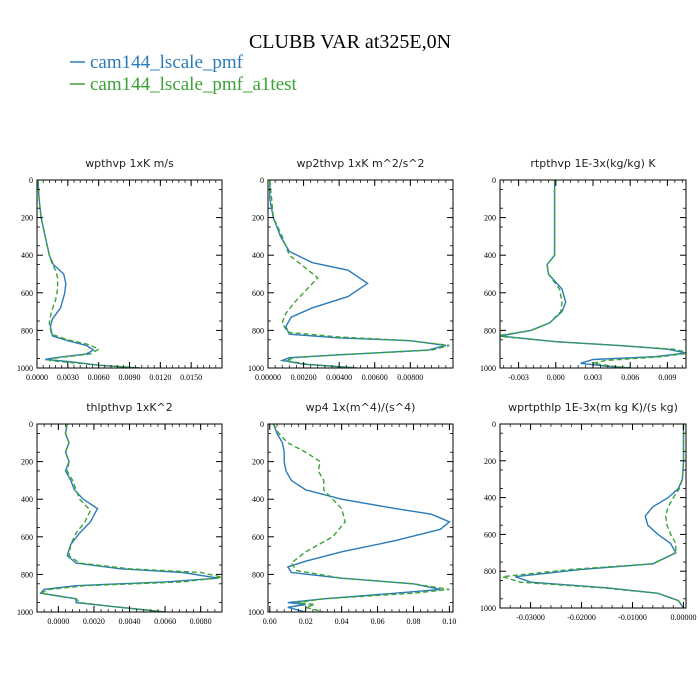  What do you see at coordinates (361, 407) in the screenshot?
I see `panel-title: wp4 1x(m^4)/(s^4)` at bounding box center [361, 407].